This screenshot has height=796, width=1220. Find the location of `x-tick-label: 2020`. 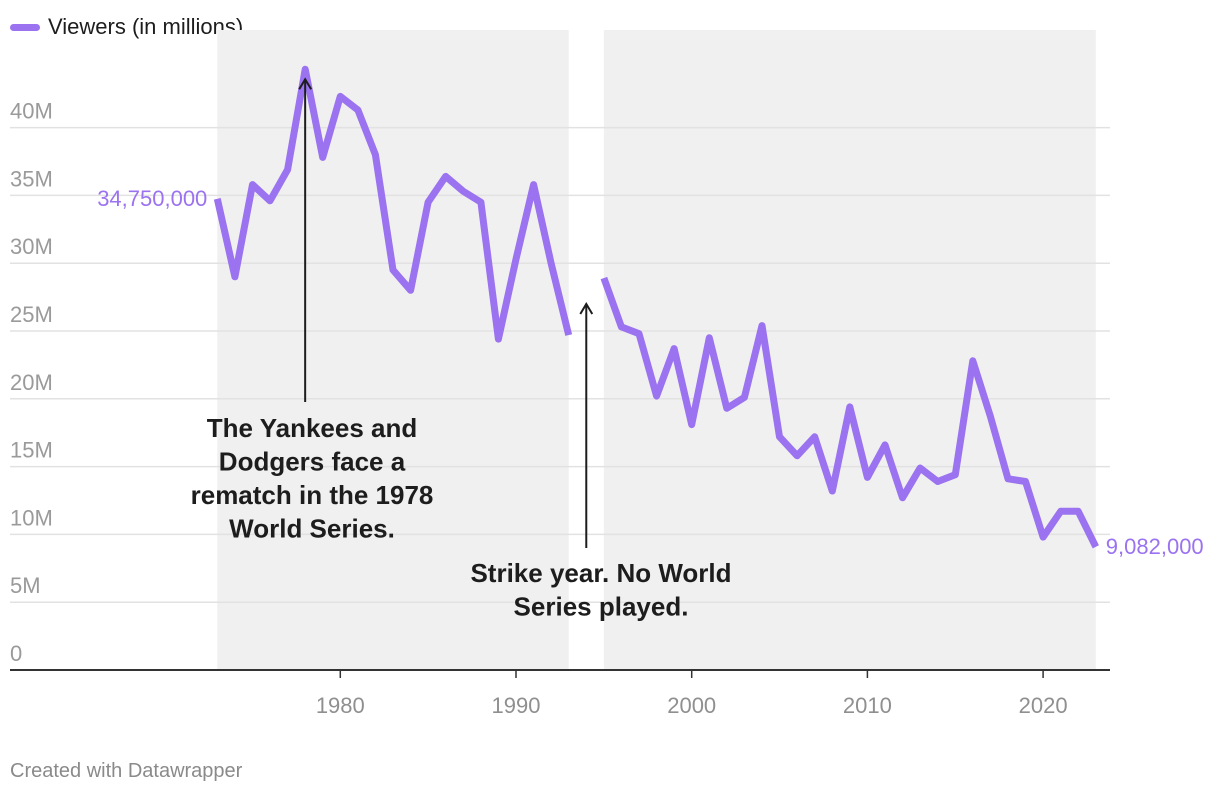

x-tick-label: 2020 is located at coordinates (1043, 705).